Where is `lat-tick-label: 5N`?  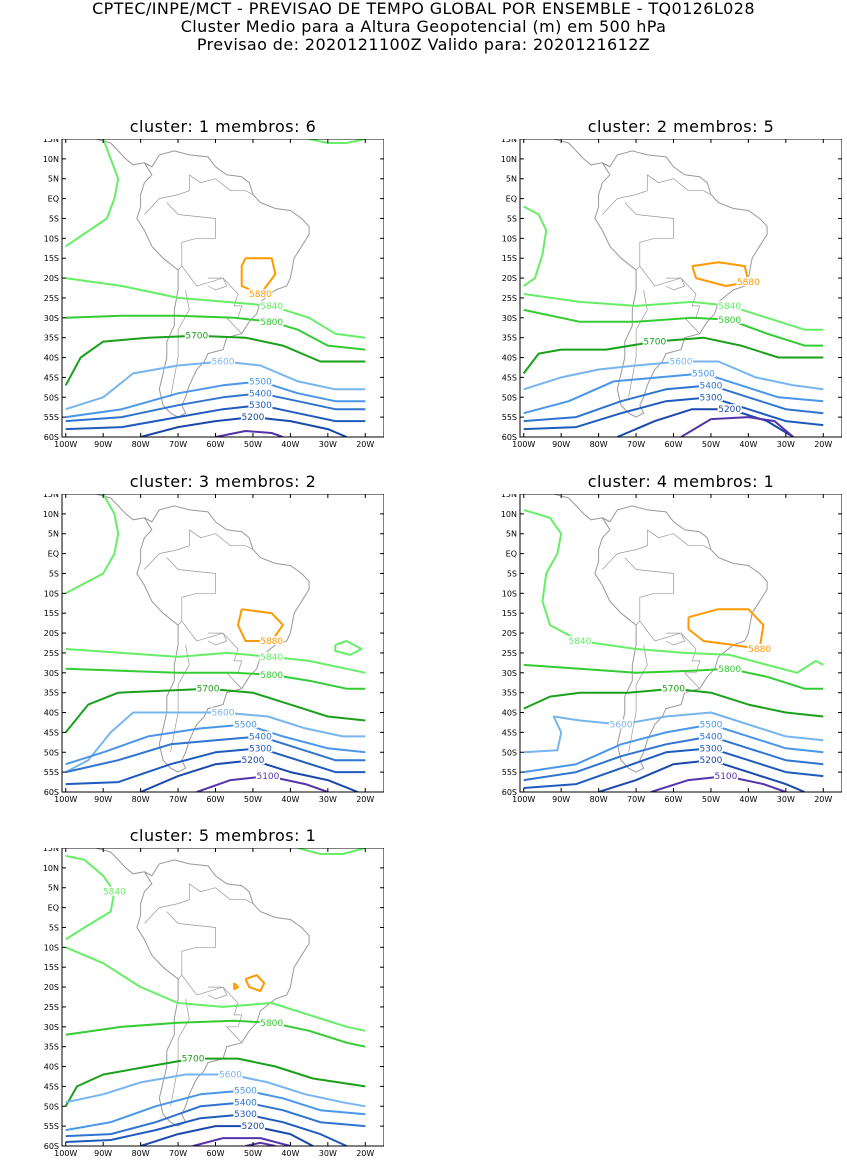
lat-tick-label: 5N is located at coordinates (53, 534).